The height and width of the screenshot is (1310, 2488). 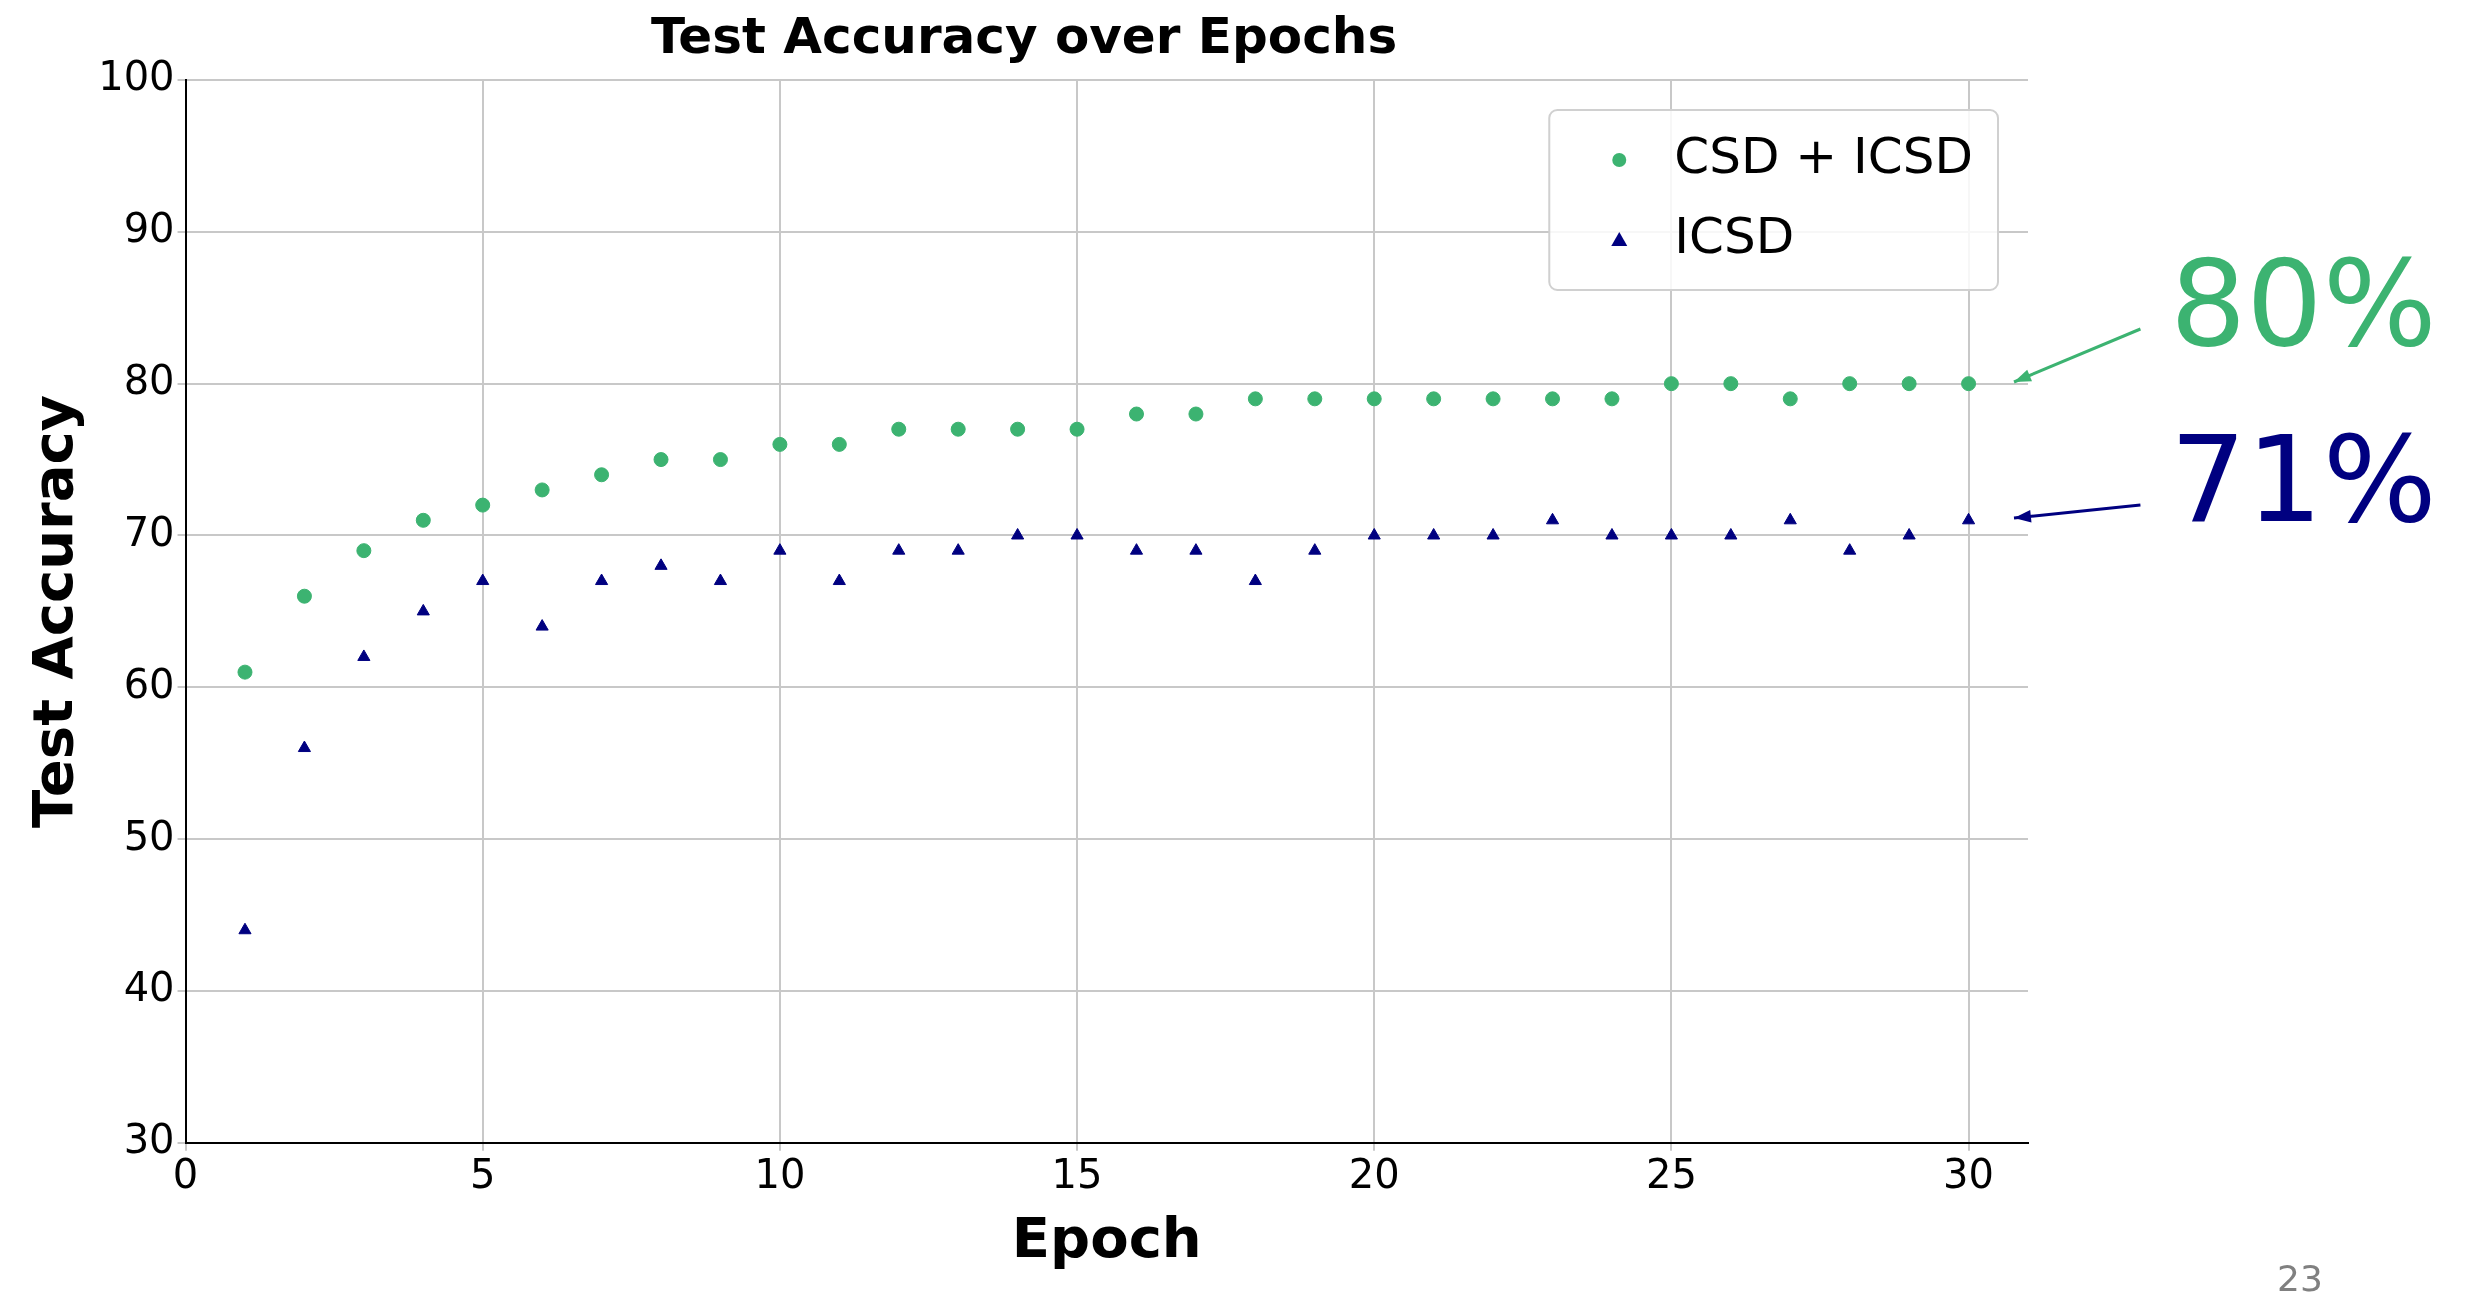 What do you see at coordinates (53, 611) in the screenshot?
I see `y-axis-title: Test Accuracy` at bounding box center [53, 611].